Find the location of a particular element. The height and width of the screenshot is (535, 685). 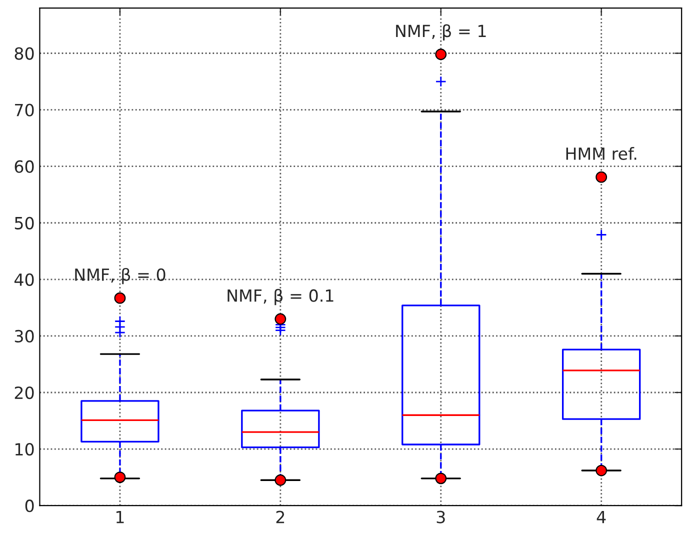

annotation: NMF, β = 1 is located at coordinates (441, 32).